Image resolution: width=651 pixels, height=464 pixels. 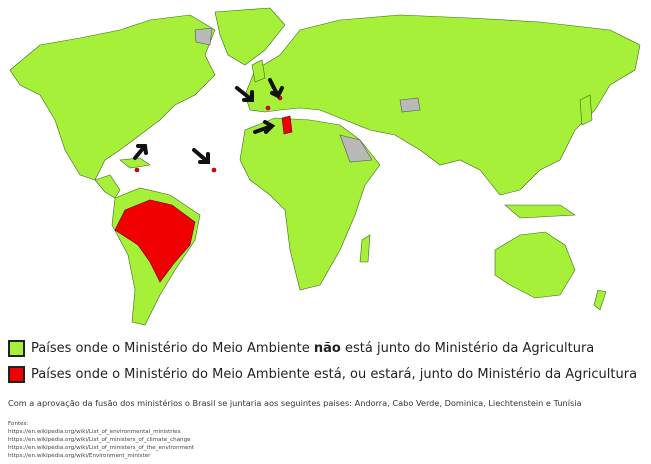 I want to click on central-america, so click(x=107, y=186).